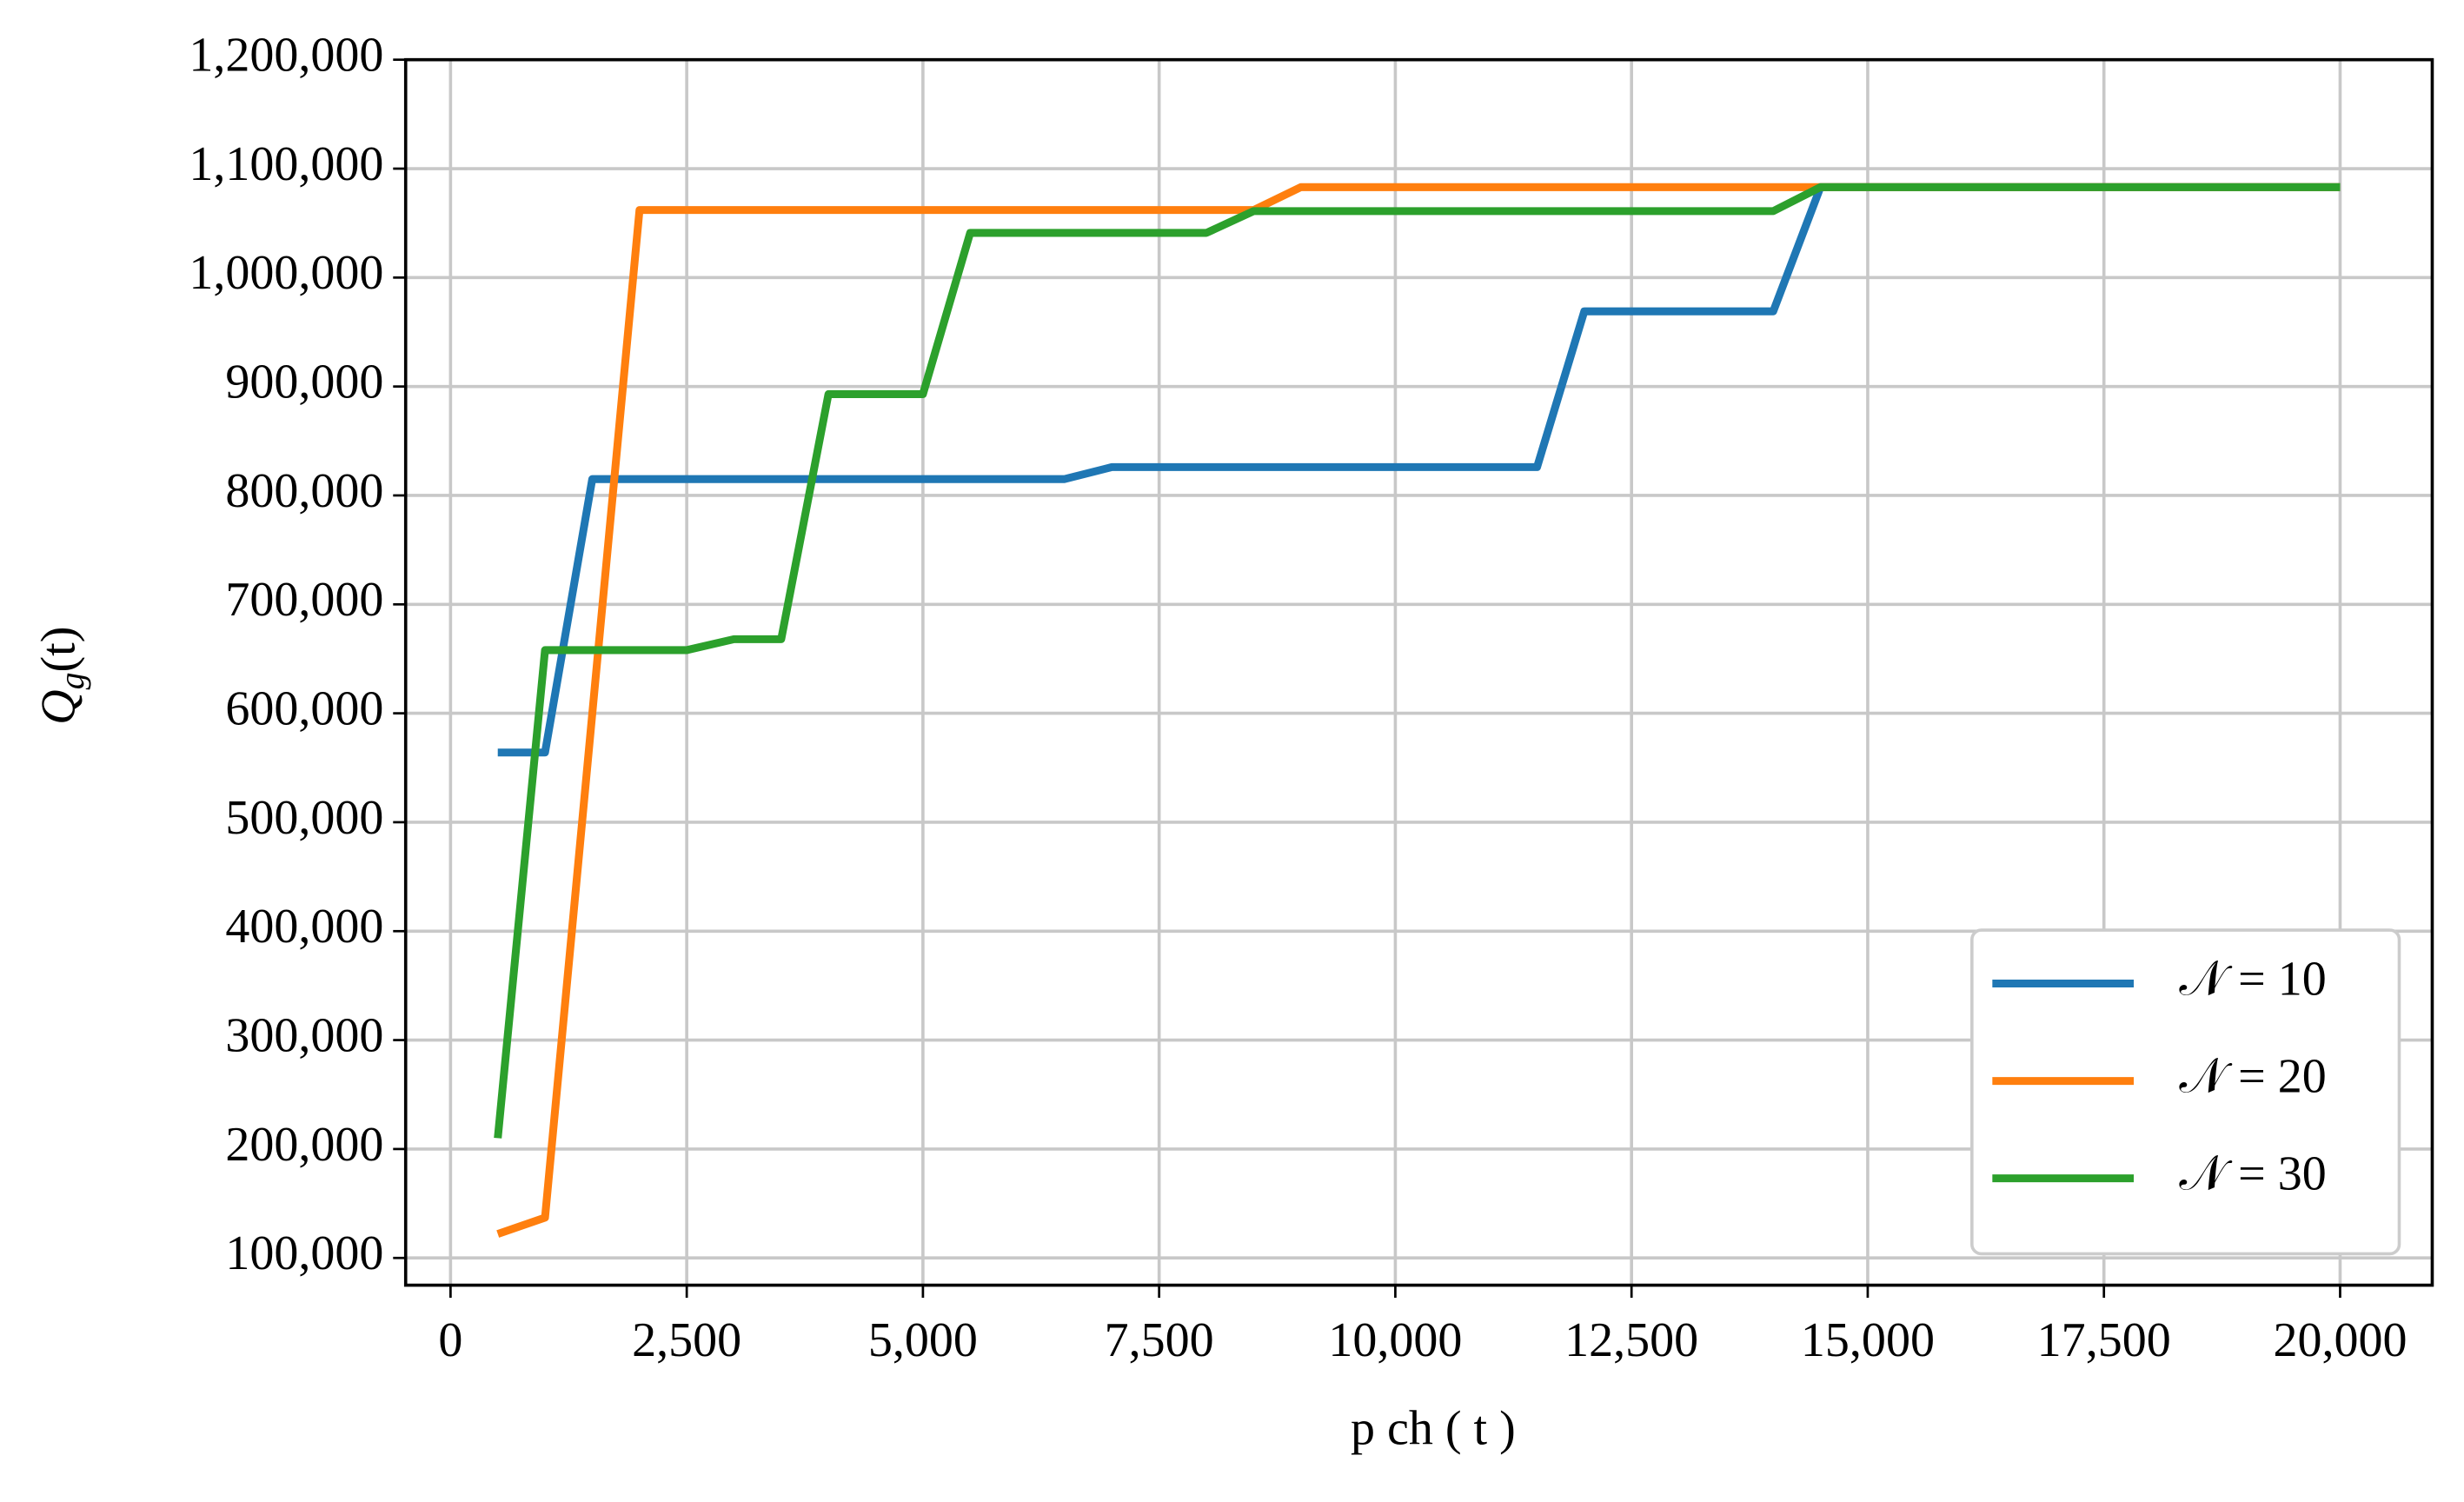  Describe the element at coordinates (304, 600) in the screenshot. I see `y-tick-label: 700,000` at that location.